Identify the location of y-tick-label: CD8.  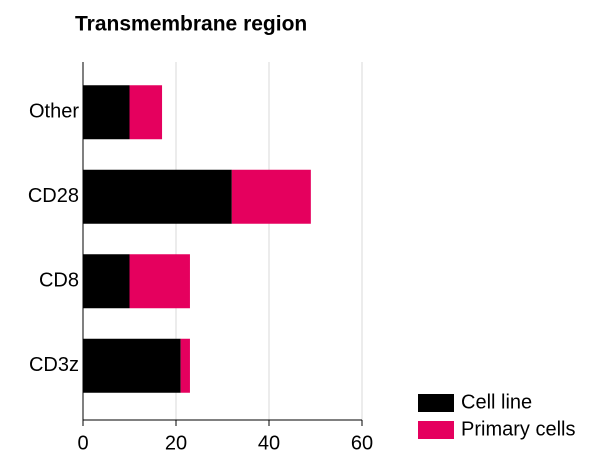
(59, 281).